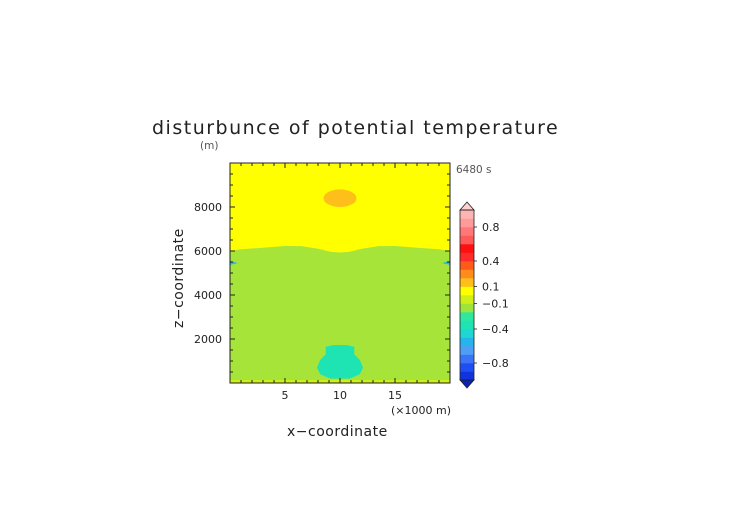 Image resolution: width=752 pixels, height=532 pixels. I want to click on y-tick-label: 2000, so click(208, 339).